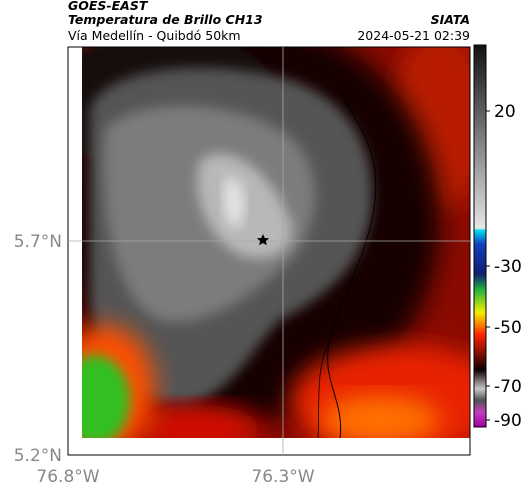 Image resolution: width=526 pixels, height=495 pixels. What do you see at coordinates (505, 112) in the screenshot?
I see `colorbar-tick-label: 20` at bounding box center [505, 112].